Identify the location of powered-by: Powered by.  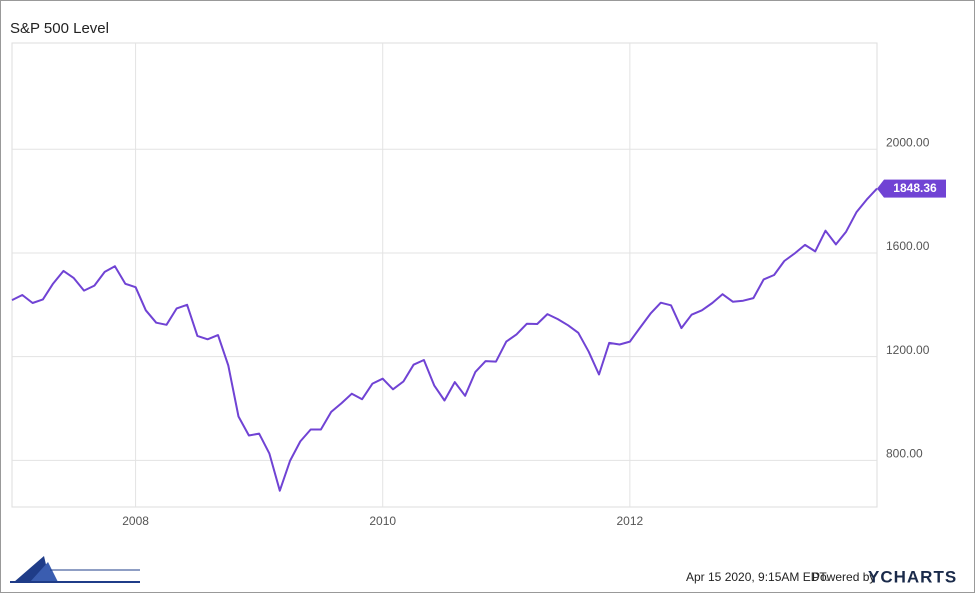
(843, 577).